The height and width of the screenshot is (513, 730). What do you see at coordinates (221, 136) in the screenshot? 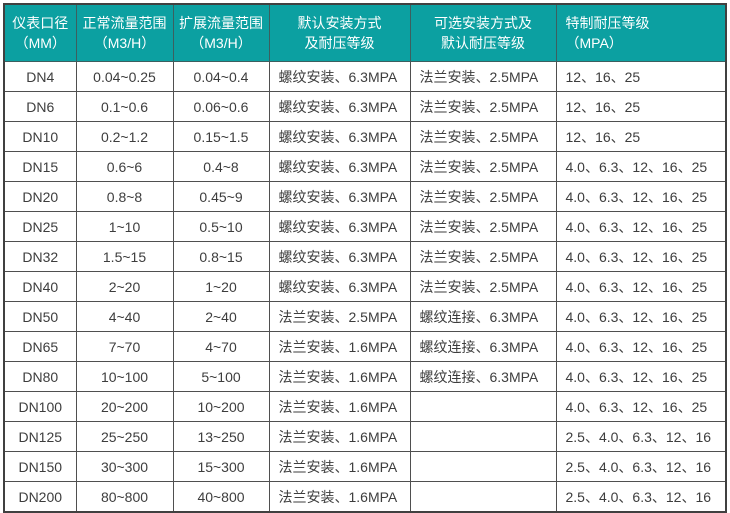
I see `cell-extended-flow-range: 0.15~1.5` at bounding box center [221, 136].